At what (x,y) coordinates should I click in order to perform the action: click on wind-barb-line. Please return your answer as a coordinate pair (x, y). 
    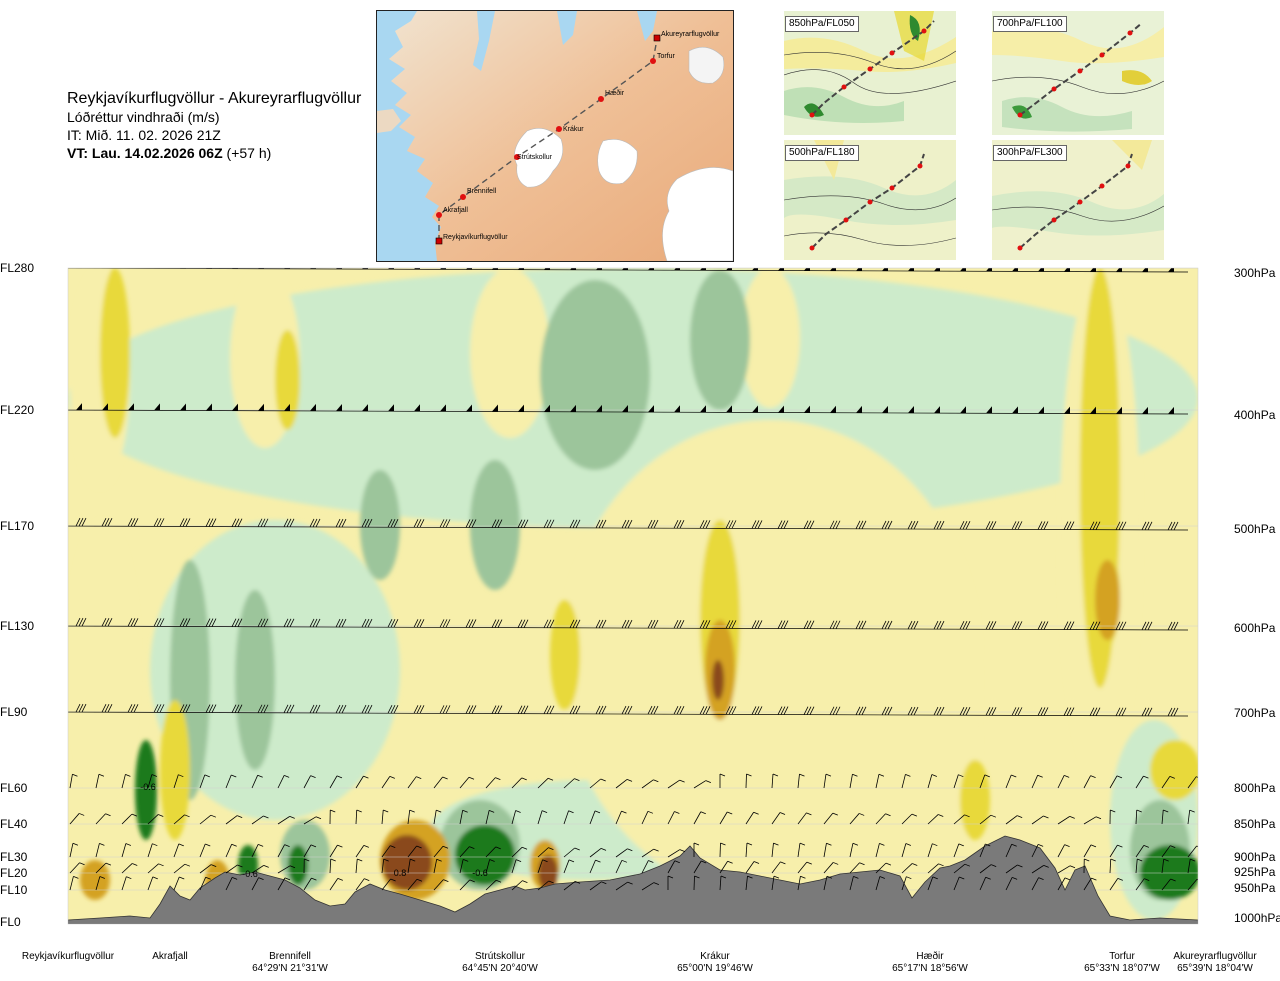
    Looking at the image, I should click on (628, 628).